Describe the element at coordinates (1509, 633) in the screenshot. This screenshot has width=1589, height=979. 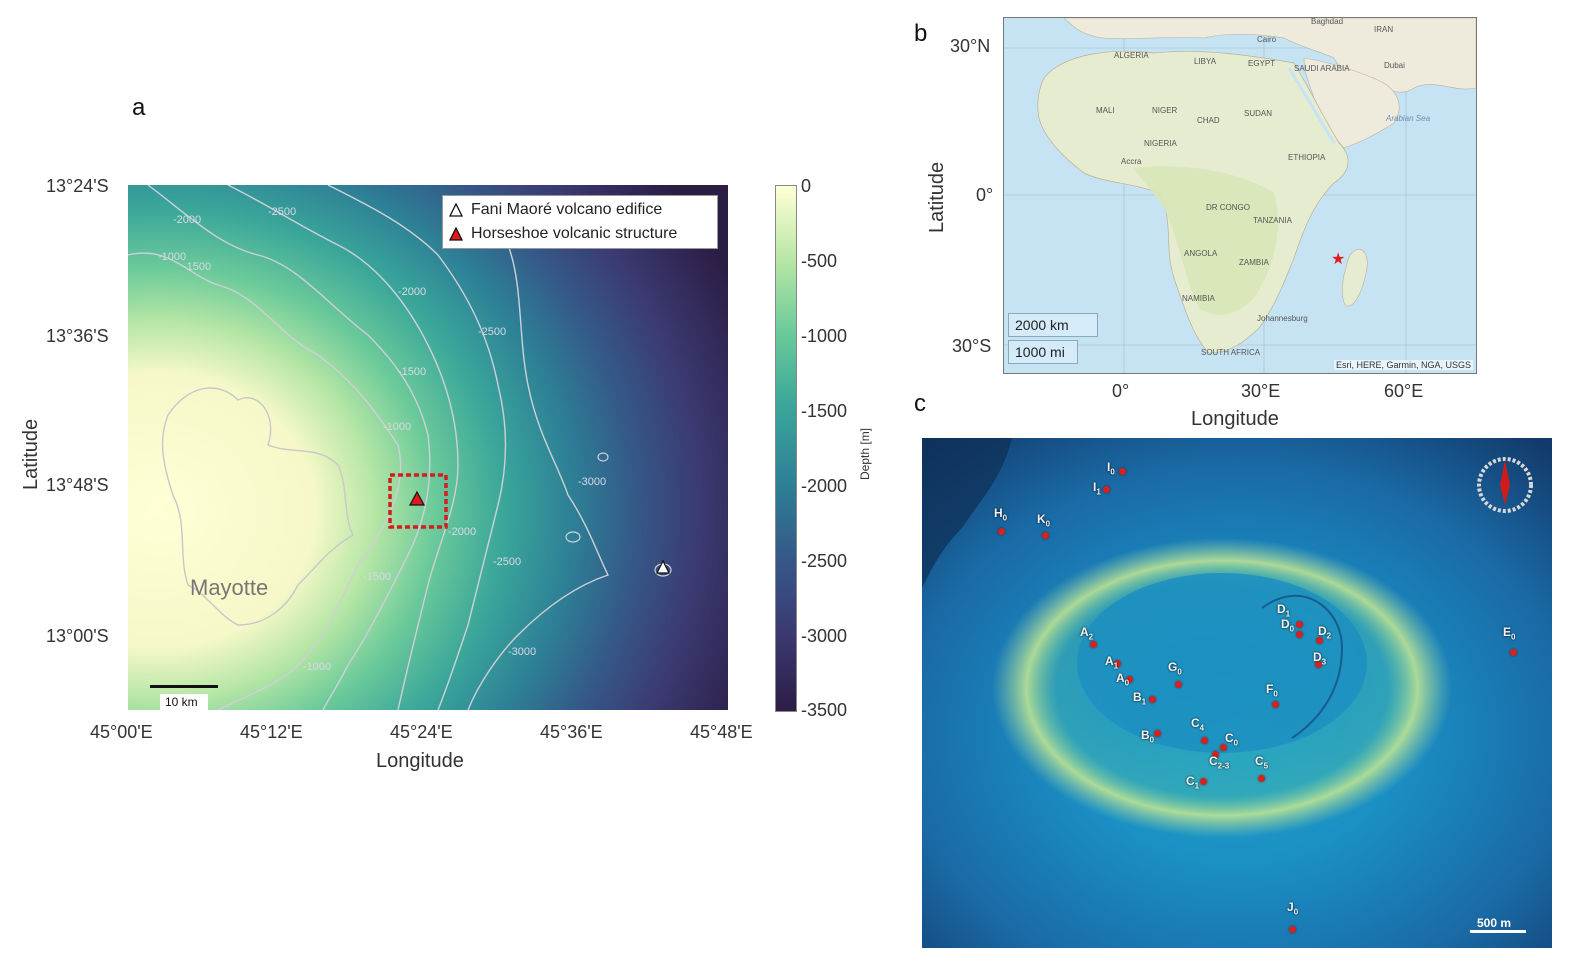
I see `site-label: E0` at that location.